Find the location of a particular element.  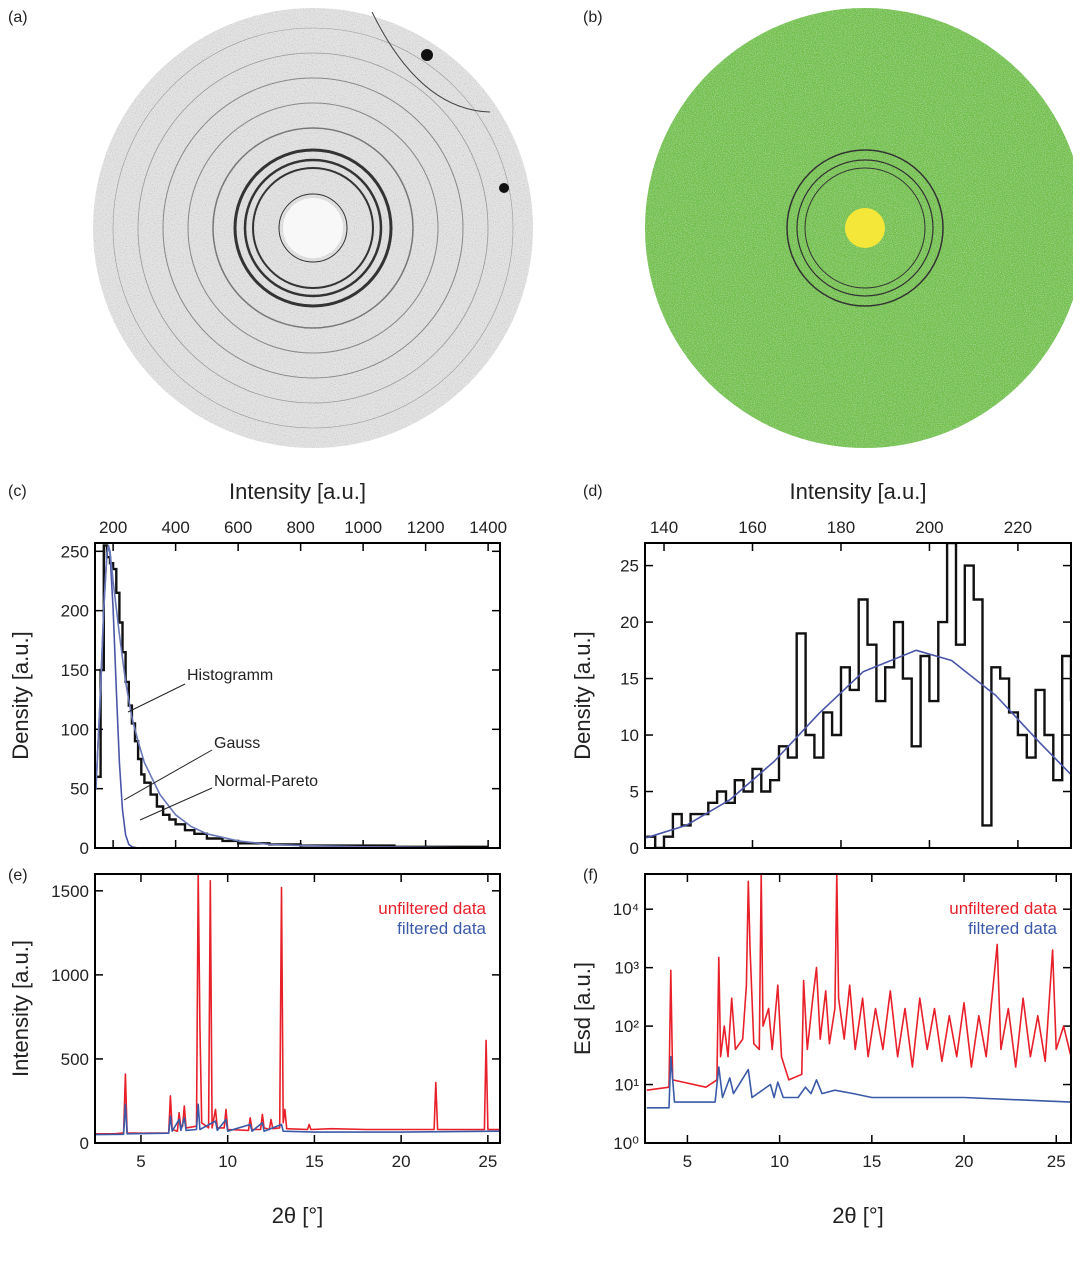

y-tick-label: 10¹ is located at coordinates (626, 1085).